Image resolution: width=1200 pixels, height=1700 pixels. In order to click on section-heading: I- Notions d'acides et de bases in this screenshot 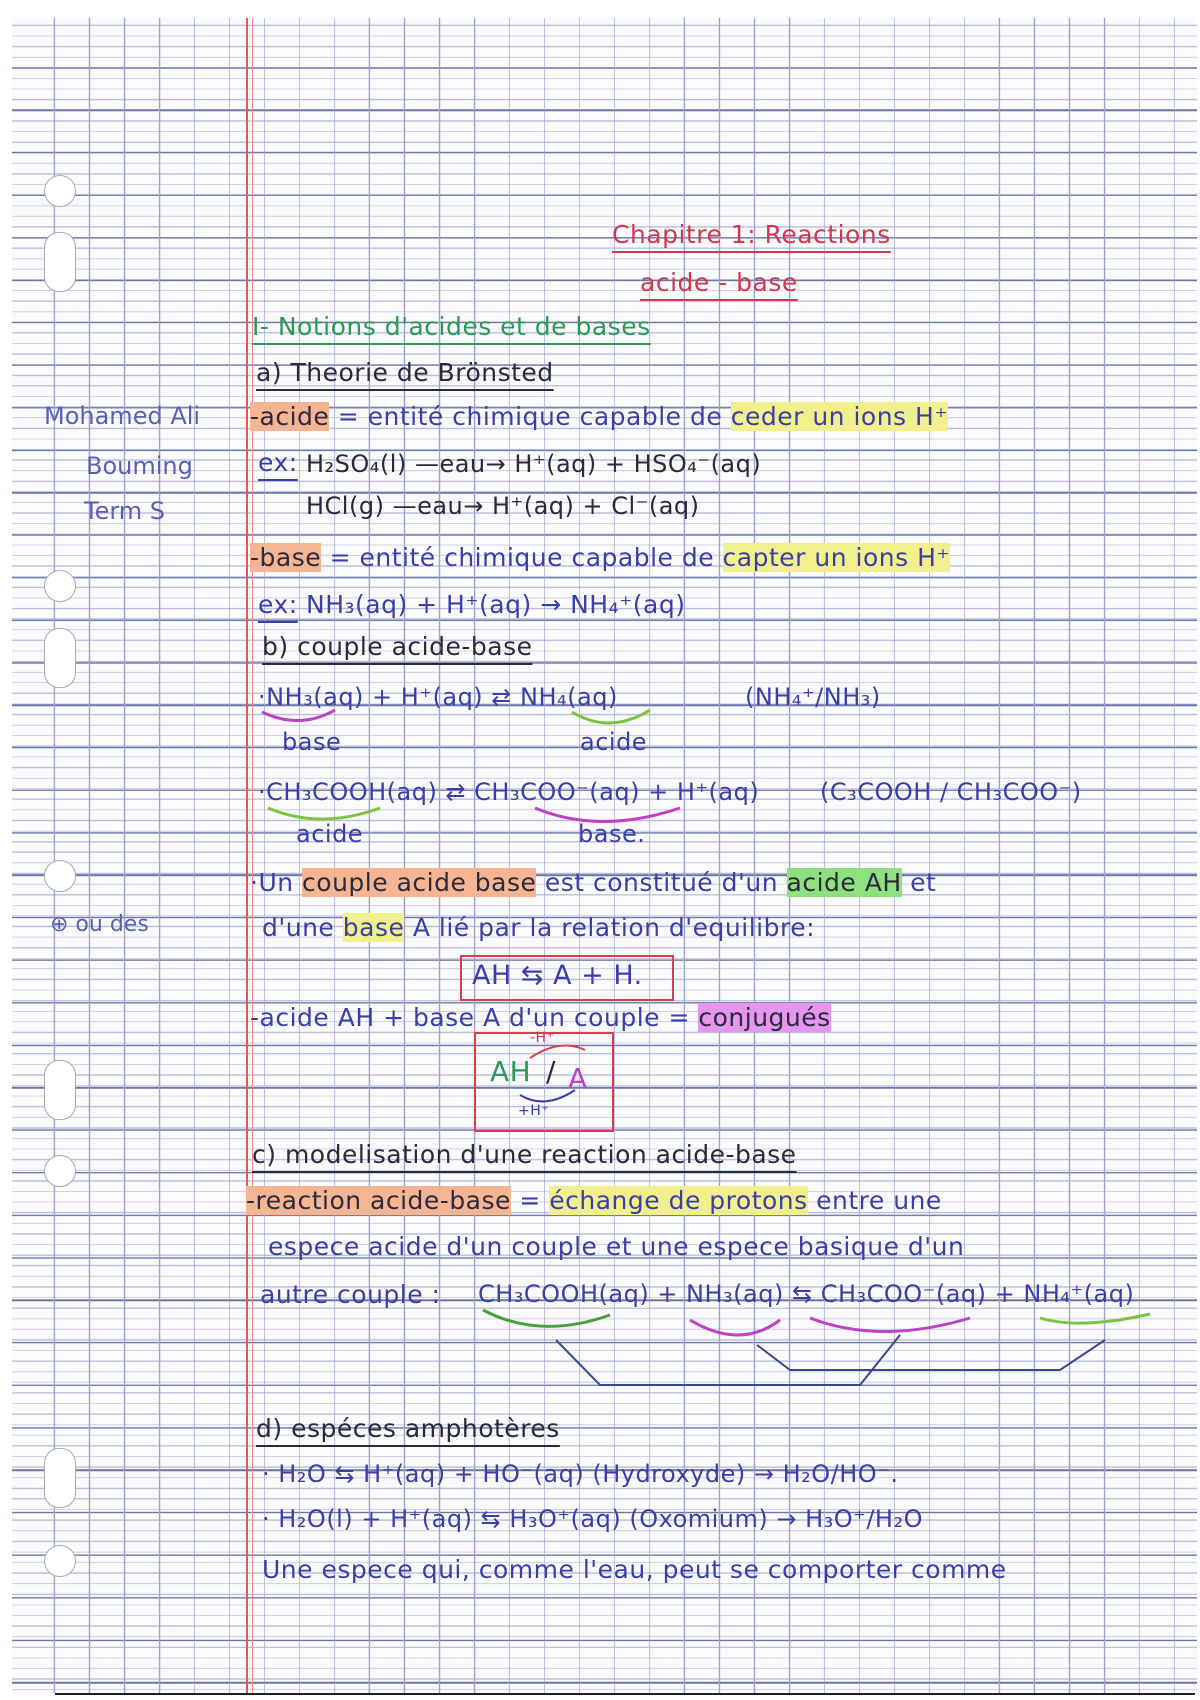, I will do `click(451, 326)`.